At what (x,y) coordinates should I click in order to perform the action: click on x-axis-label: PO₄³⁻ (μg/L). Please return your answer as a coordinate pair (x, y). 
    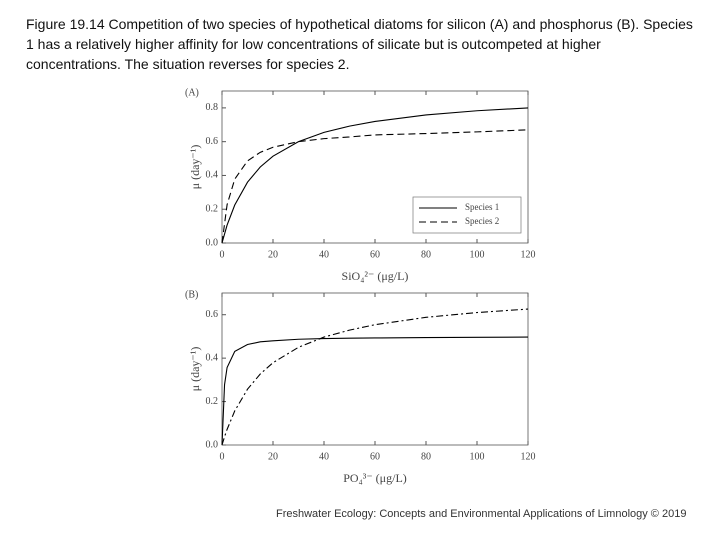
    Looking at the image, I should click on (375, 478).